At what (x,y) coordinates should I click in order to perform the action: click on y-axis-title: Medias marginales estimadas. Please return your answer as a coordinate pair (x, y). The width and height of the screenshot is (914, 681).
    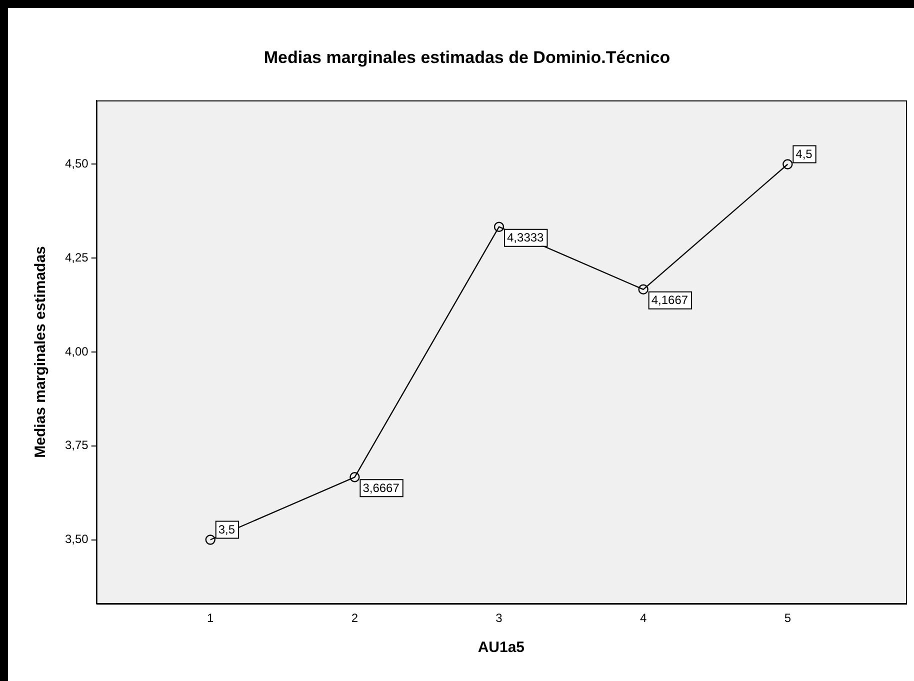
    Looking at the image, I should click on (41, 352).